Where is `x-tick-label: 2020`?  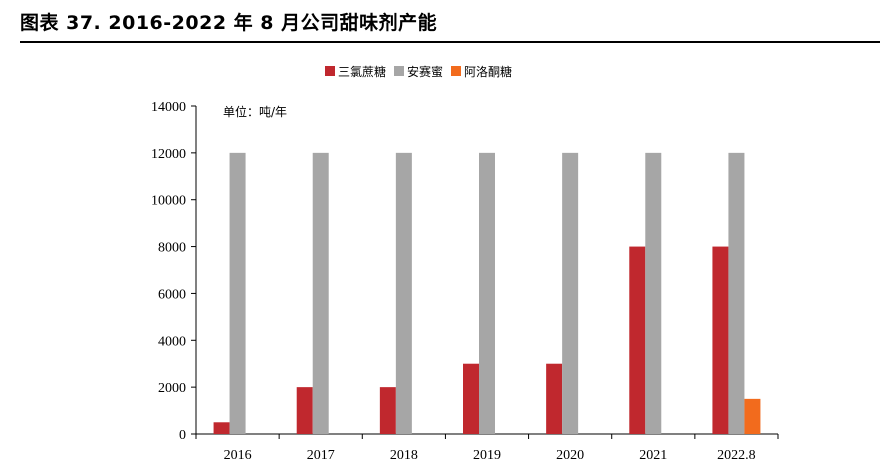
x-tick-label: 2020 is located at coordinates (570, 455).